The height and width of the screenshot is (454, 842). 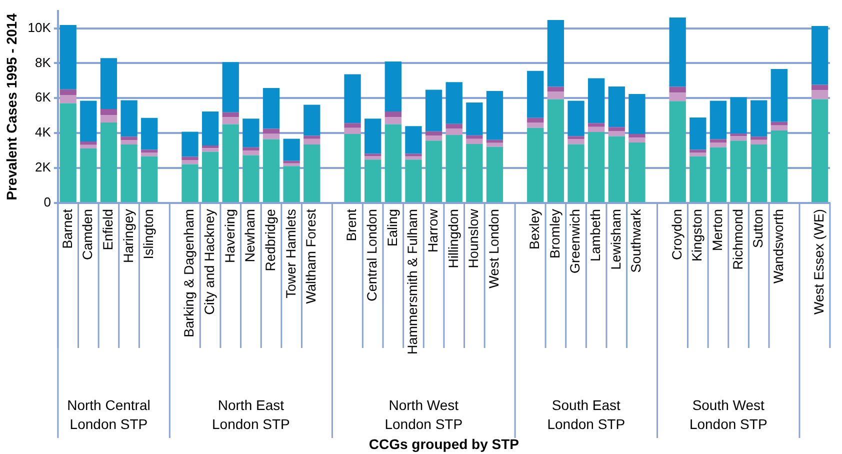 I want to click on y-axis-title: Prevalent Cases 1995 - 2014, so click(x=11, y=106).